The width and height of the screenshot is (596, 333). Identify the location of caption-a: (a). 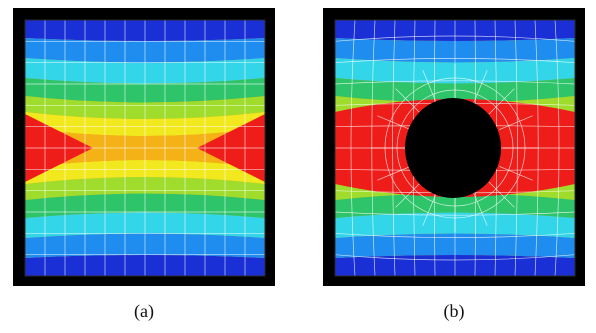
(144, 311).